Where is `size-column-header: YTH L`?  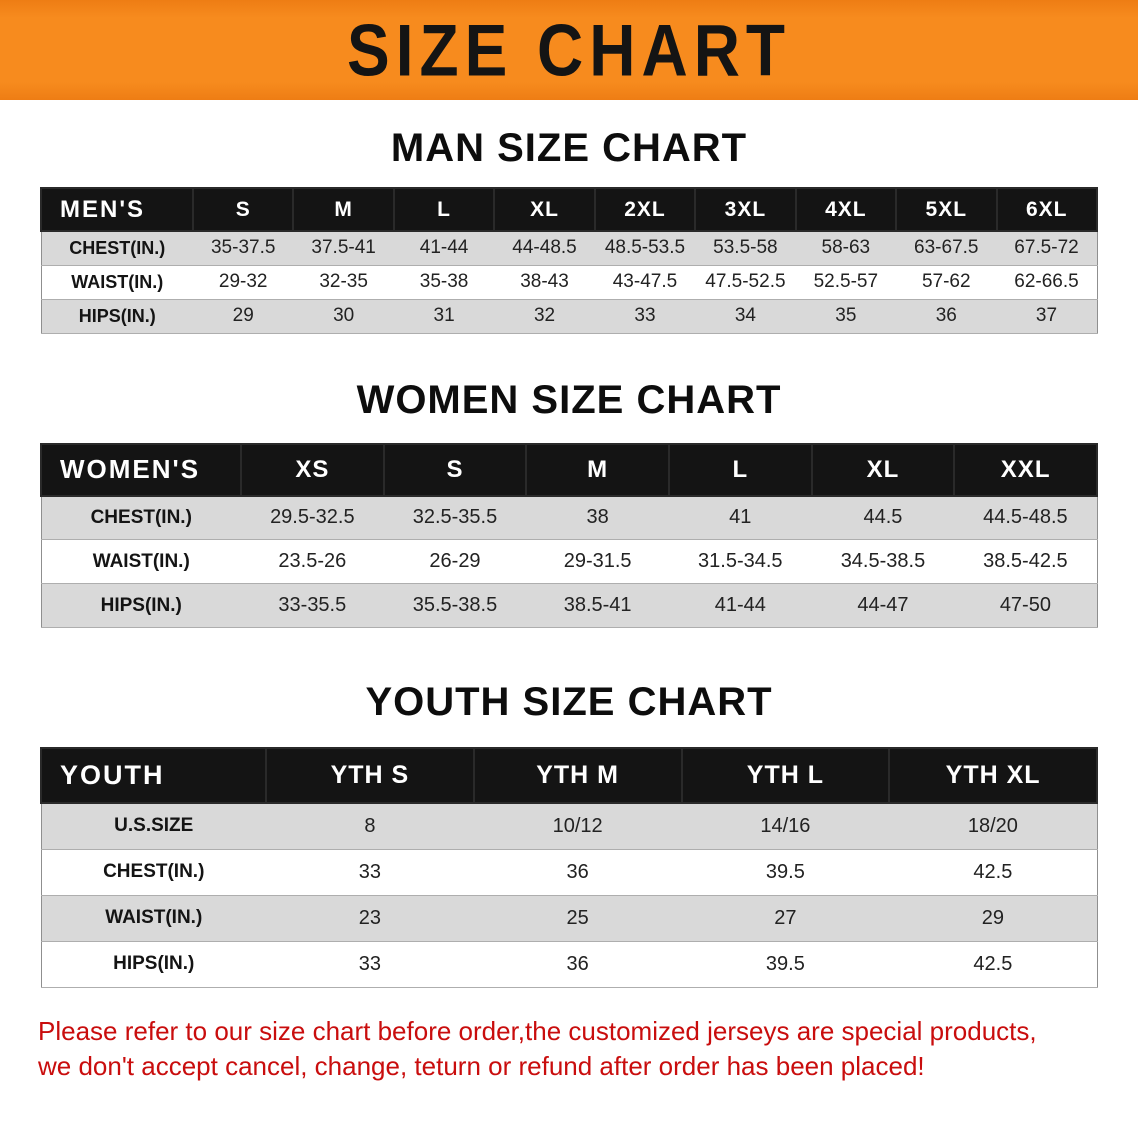 size-column-header: YTH L is located at coordinates (785, 775).